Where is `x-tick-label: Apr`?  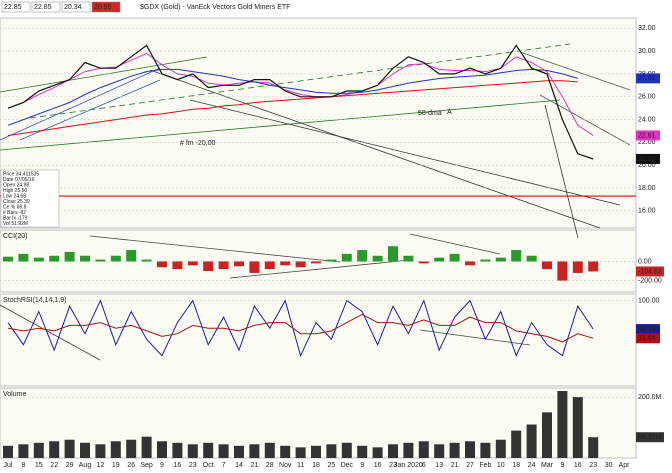
x-tick-label: Apr is located at coordinates (625, 465).